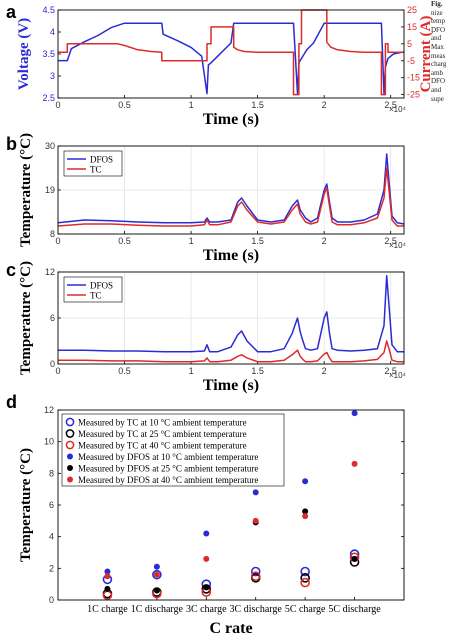  Describe the element at coordinates (413, 78) in the screenshot. I see `y2-tick-label: -15` at that location.